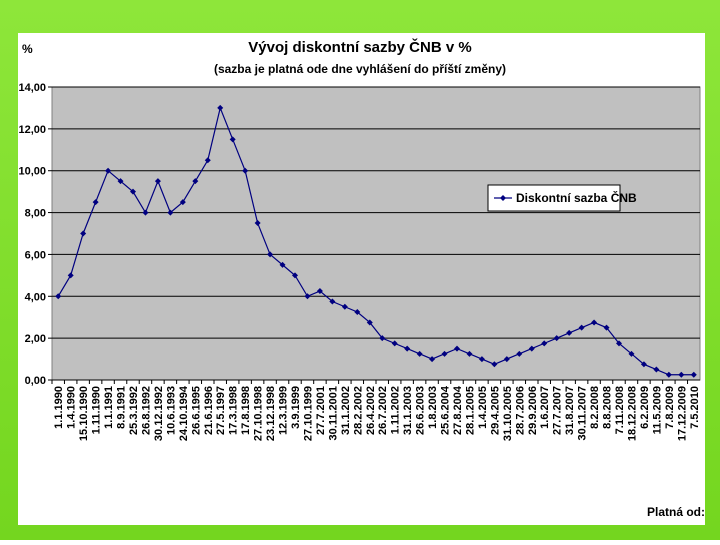 The image size is (720, 545). Describe the element at coordinates (608, 407) in the screenshot. I see `x-tick-label: 8.8.2008` at that location.